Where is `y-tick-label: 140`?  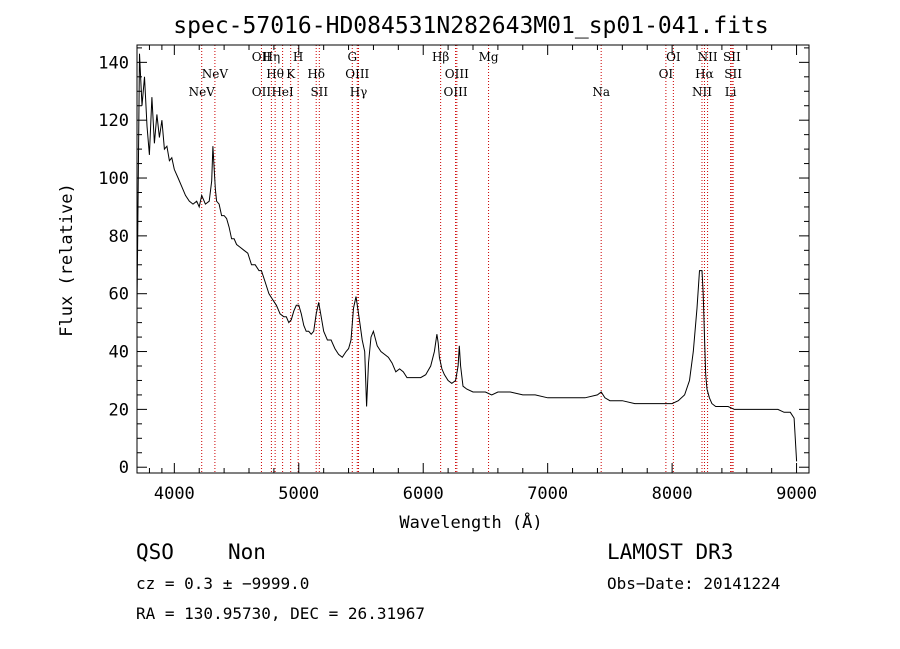
y-tick-label: 140 is located at coordinates (113, 63).